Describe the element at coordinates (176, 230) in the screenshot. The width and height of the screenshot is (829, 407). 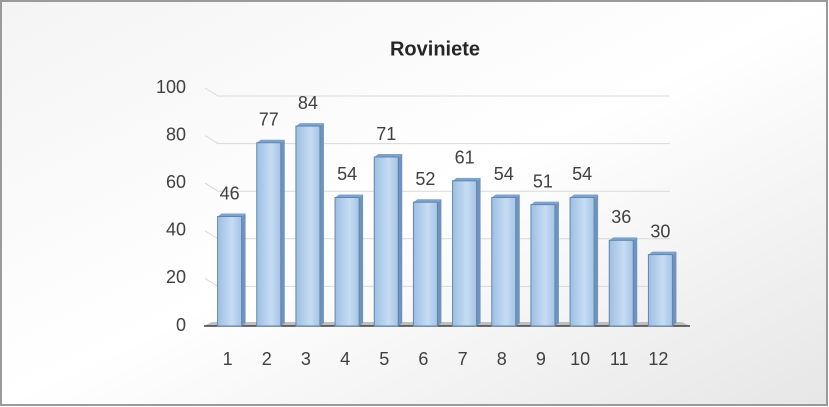
I see `y-tick-label: 40` at that location.